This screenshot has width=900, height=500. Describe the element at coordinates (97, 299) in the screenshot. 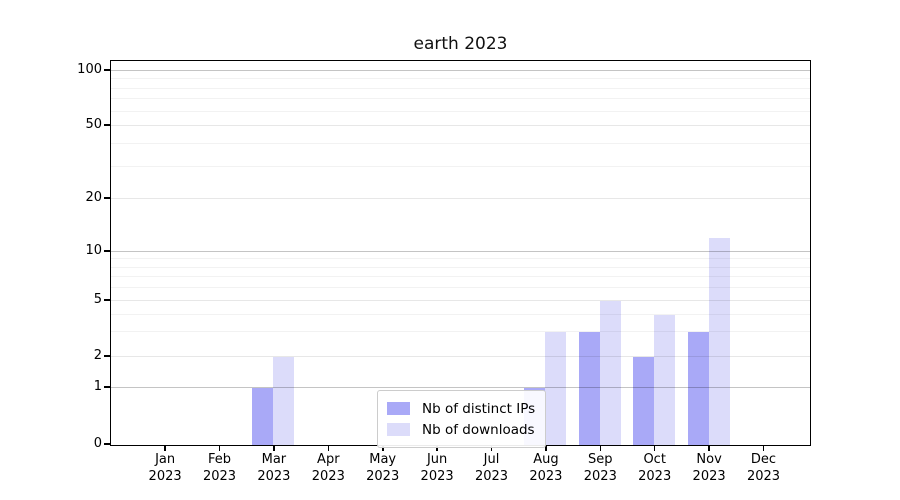

I see `y-tick-label-5: 5` at that location.